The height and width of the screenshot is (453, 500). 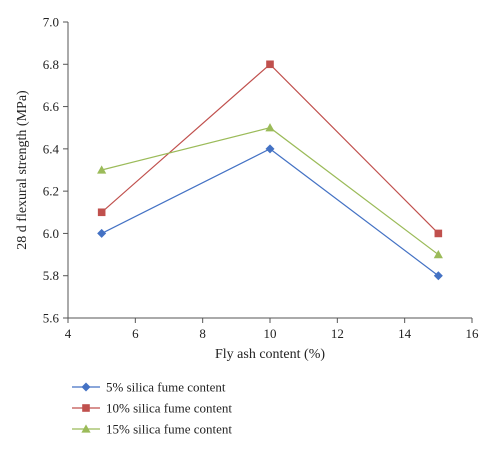 I want to click on legend-item: 5% silica fume content, so click(x=149, y=387).